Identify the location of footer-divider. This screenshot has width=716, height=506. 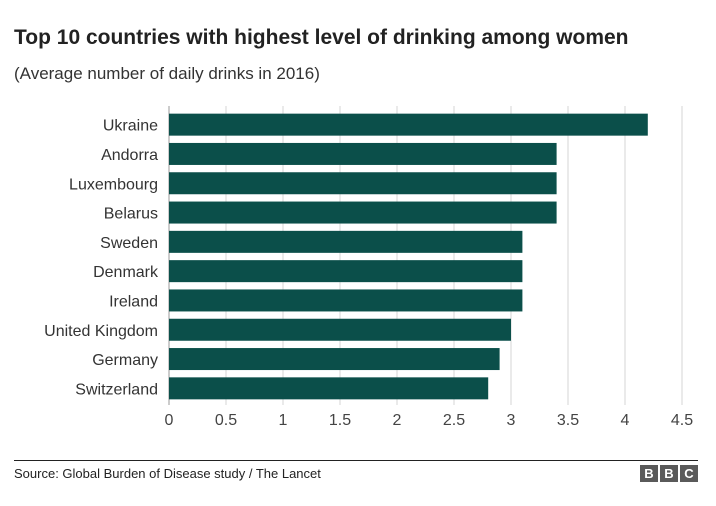
(356, 460).